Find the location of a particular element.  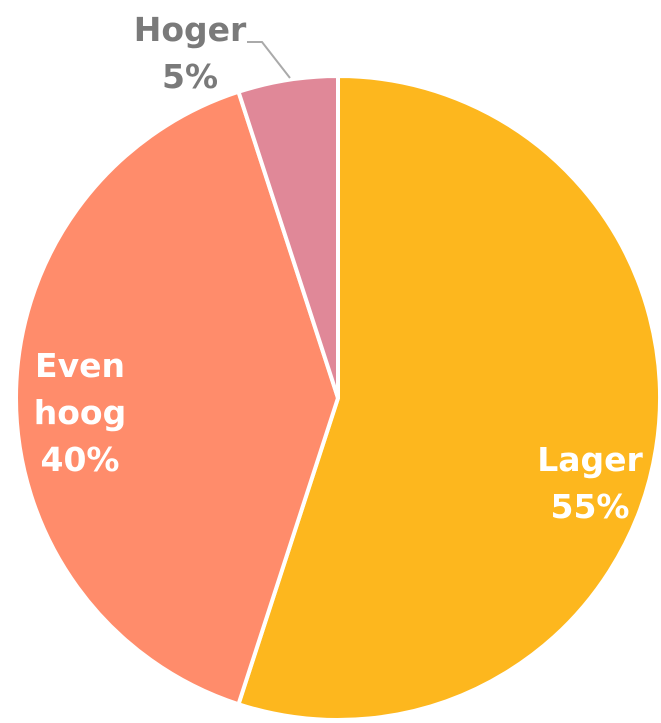

value-label: 55% is located at coordinates (590, 506).